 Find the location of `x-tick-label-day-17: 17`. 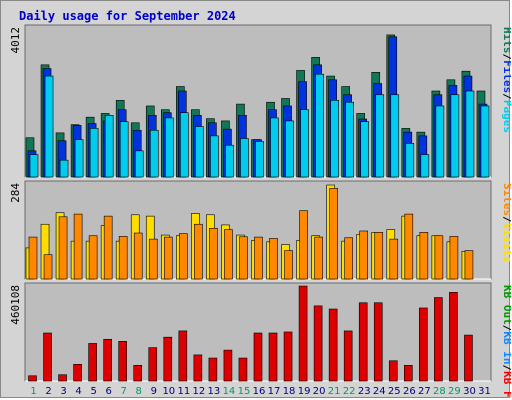

x-tick-label-day-17: 17 is located at coordinates (274, 391).